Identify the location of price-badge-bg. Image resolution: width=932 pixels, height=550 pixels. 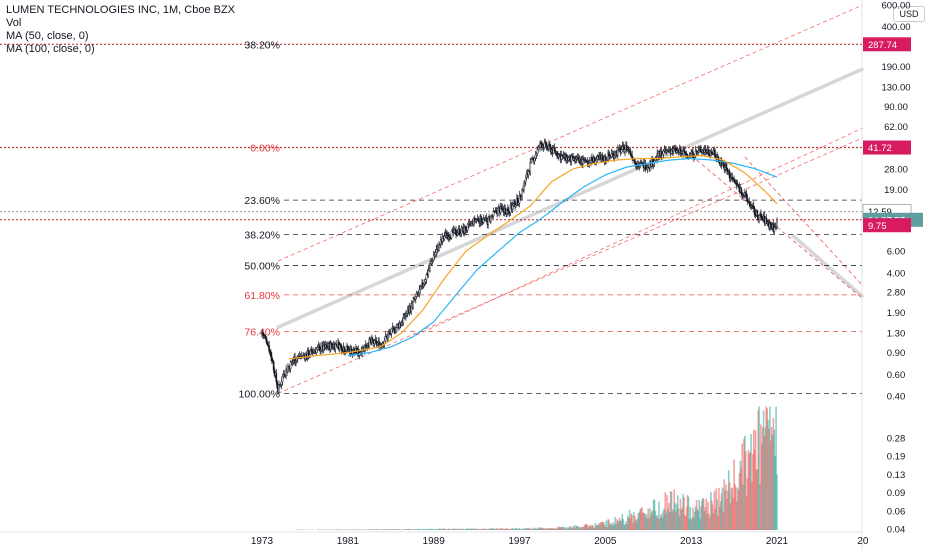
(887, 44).